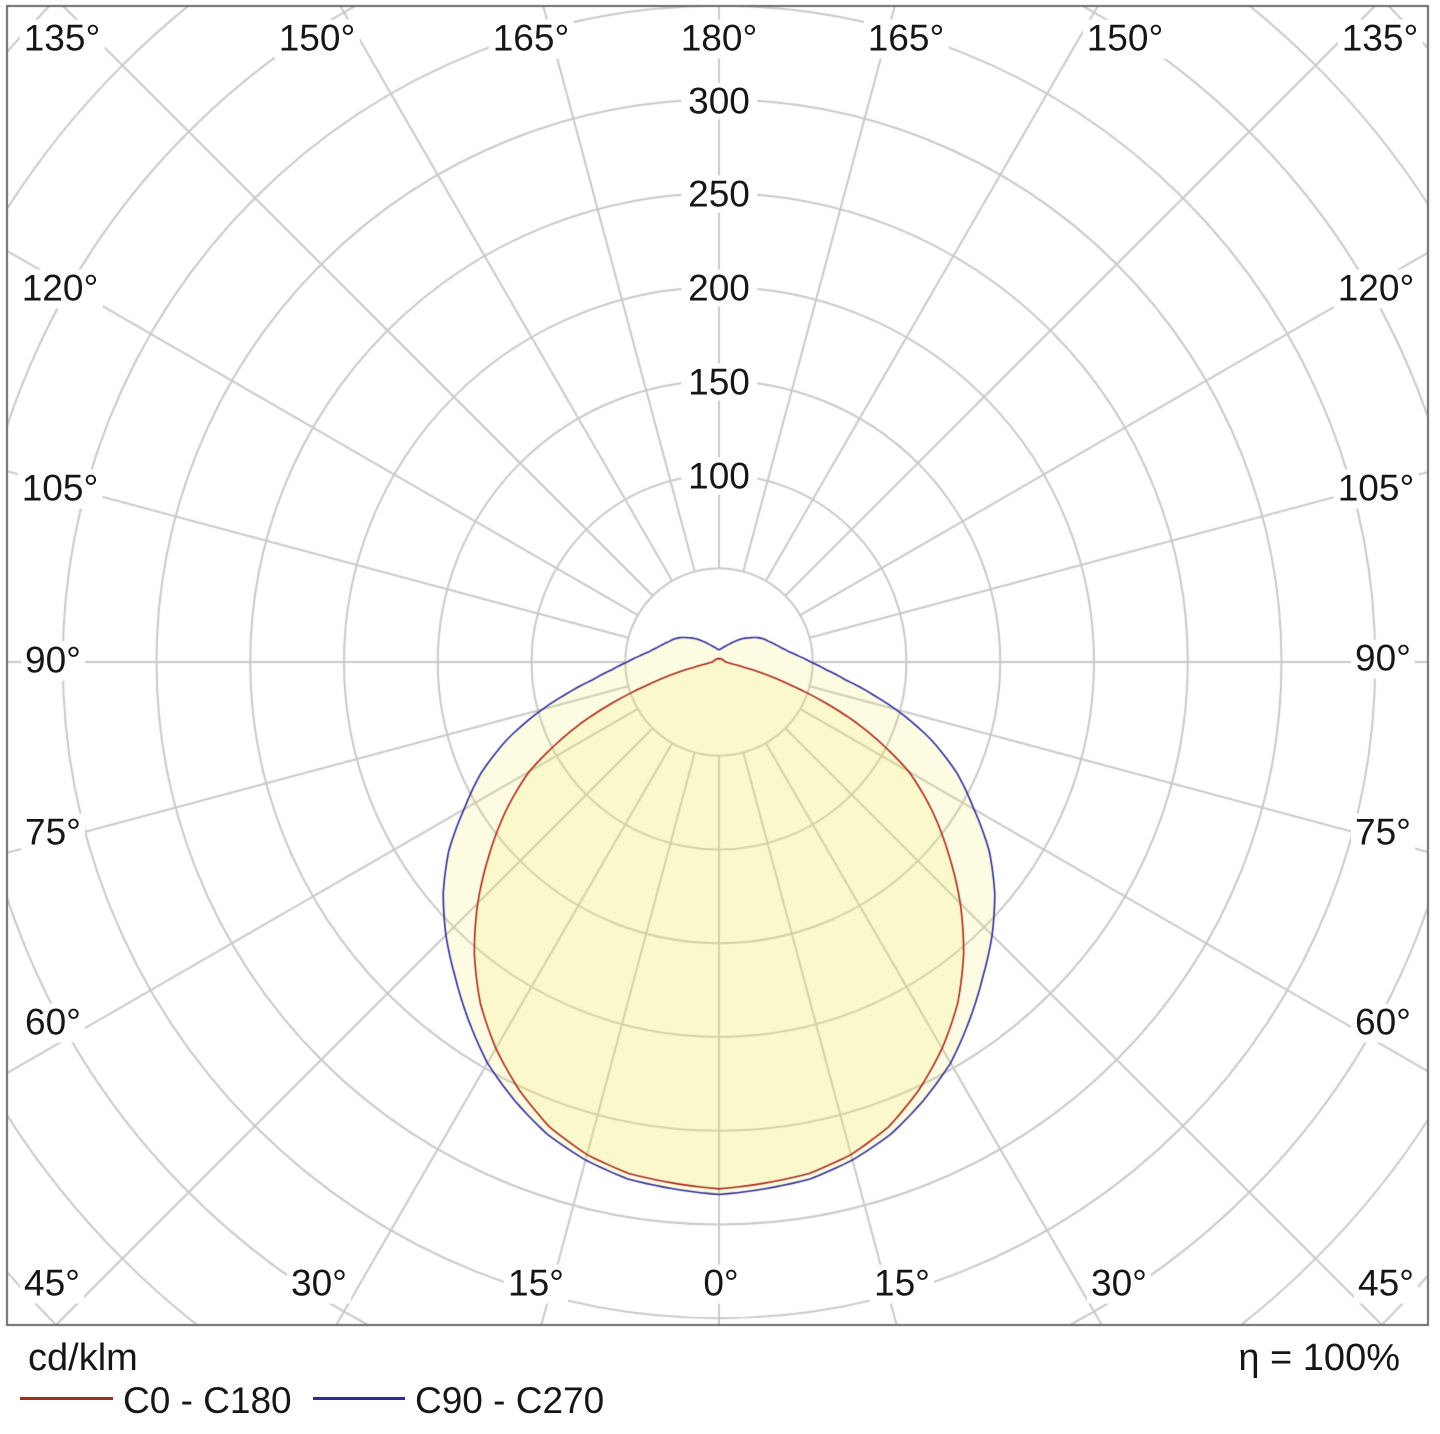  I want to click on legend-line-c90-c270, so click(359, 1398).